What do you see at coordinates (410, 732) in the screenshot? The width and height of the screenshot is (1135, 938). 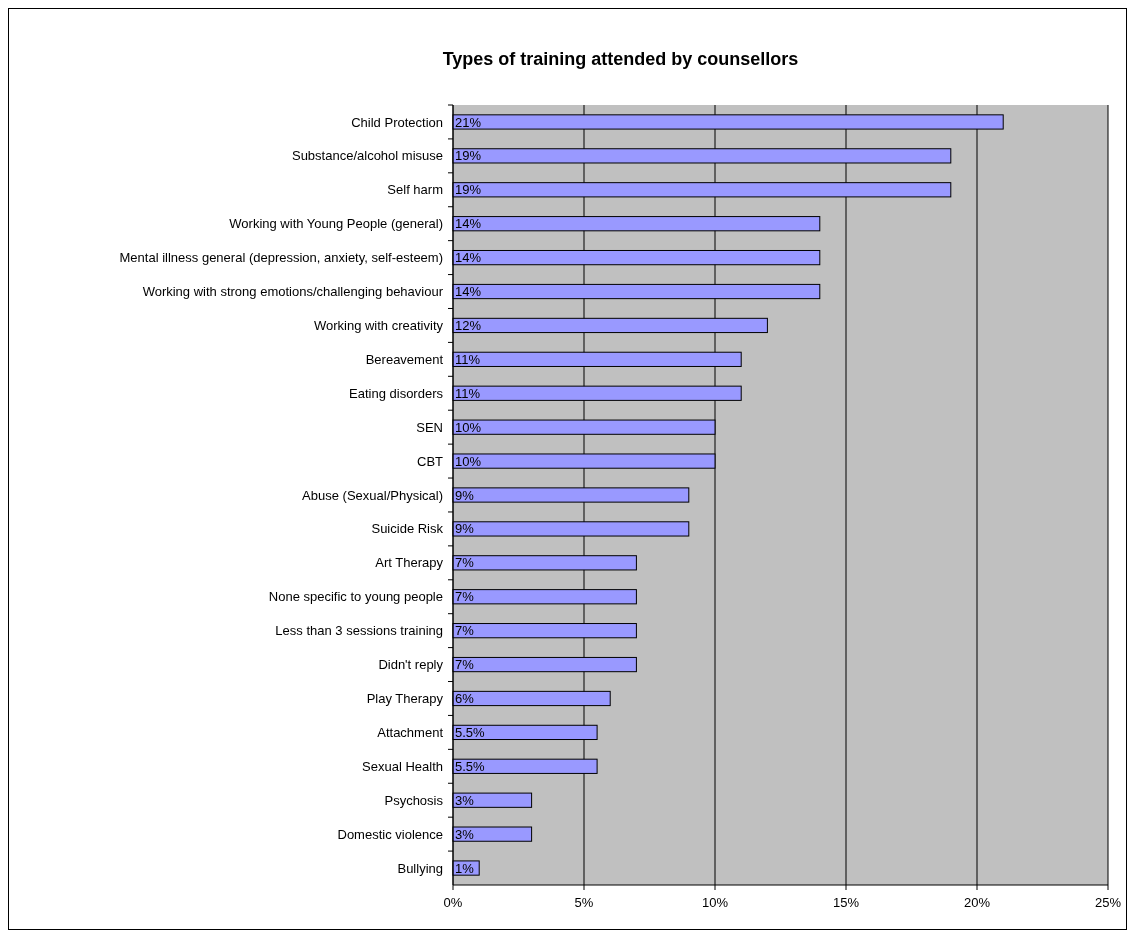 I see `y-tick-label: Attachment` at bounding box center [410, 732].